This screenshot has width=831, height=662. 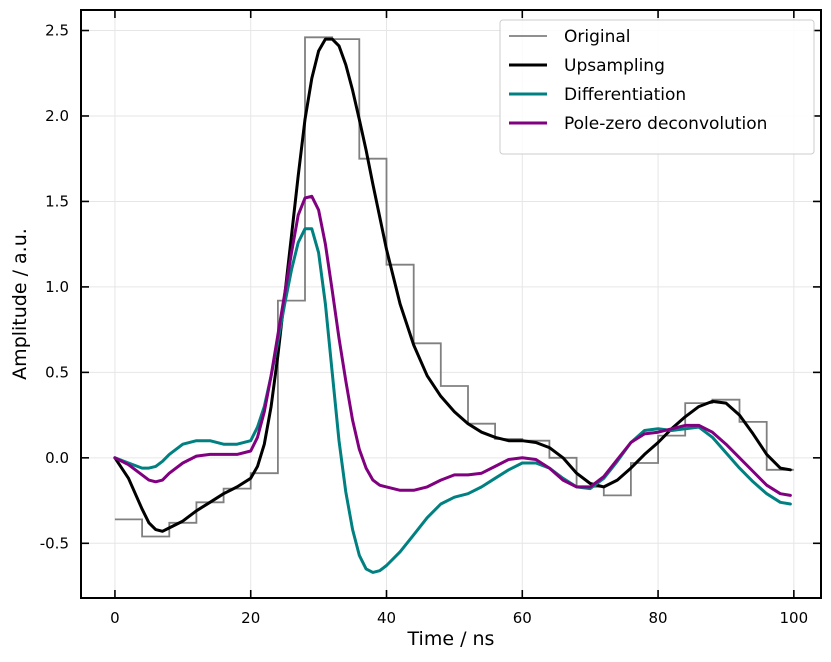 I want to click on y-axis-label: Amplitude / a.u., so click(x=20, y=304).